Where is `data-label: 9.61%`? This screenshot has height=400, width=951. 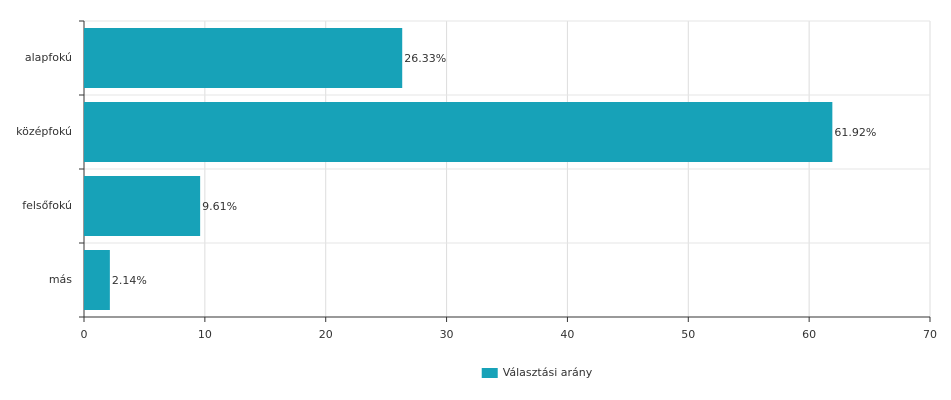 data-label: 9.61% is located at coordinates (219, 206).